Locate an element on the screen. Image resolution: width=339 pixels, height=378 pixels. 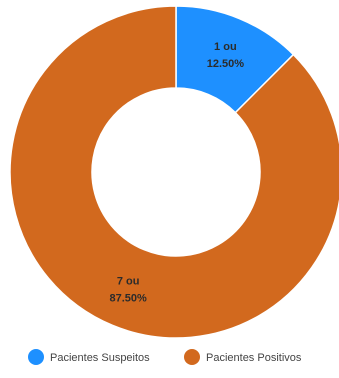
legend-label-pacientes-suspeitos: Pacientes Suspeitos is located at coordinates (100, 358).